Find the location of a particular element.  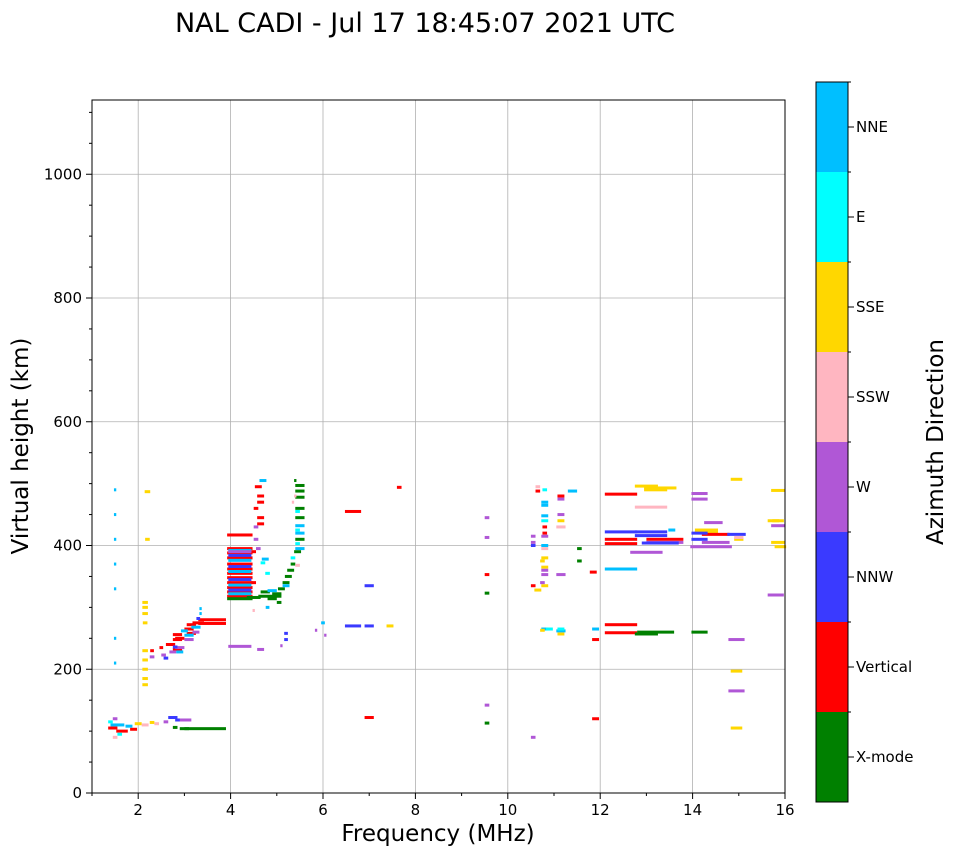

colorbar-label-text: X-mode is located at coordinates (884, 757).